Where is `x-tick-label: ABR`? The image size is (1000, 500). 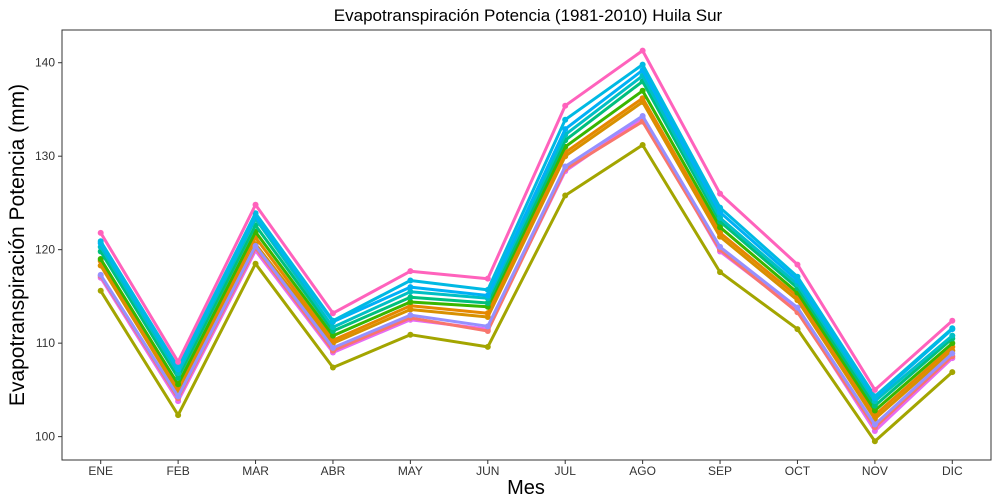 x-tick-label: ABR is located at coordinates (333, 471).